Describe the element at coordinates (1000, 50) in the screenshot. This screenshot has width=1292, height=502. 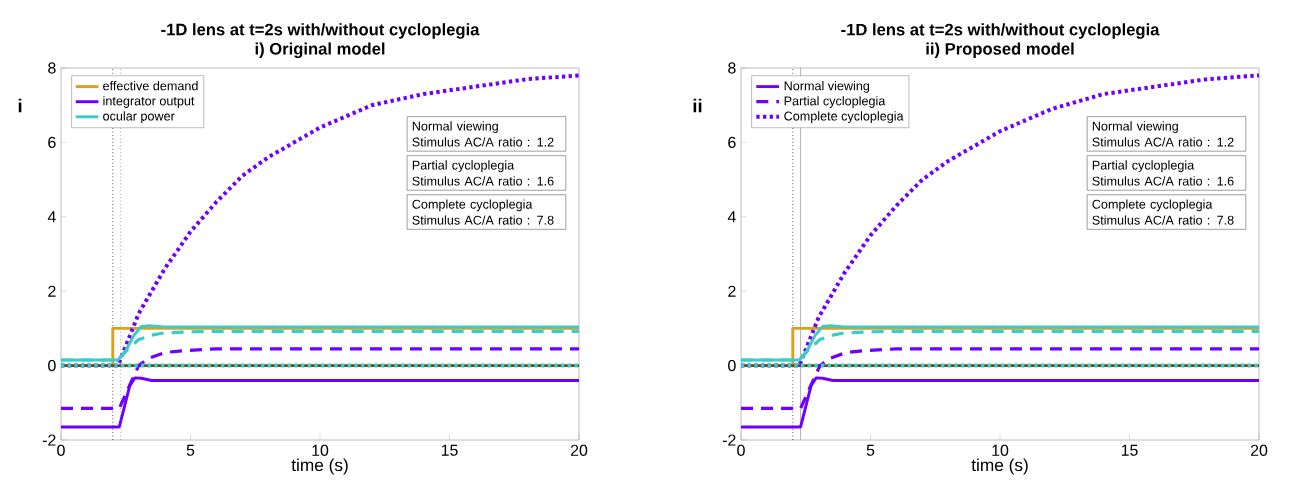
I see `chart-subtitle: ii) Proposed model` at that location.